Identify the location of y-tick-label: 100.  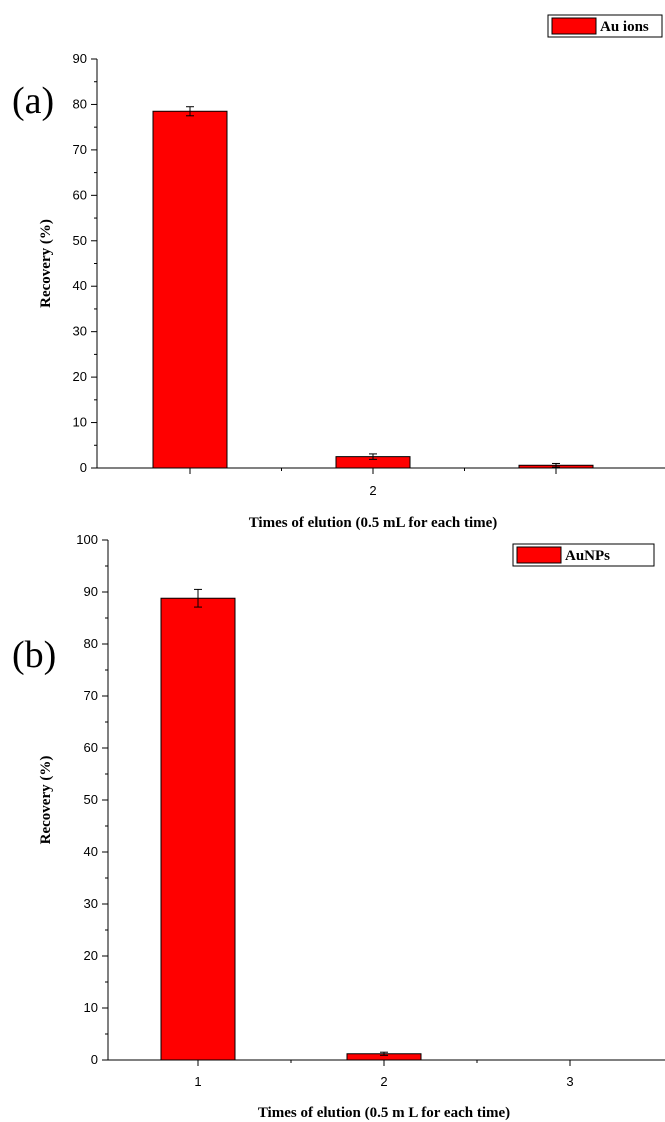
(87, 539).